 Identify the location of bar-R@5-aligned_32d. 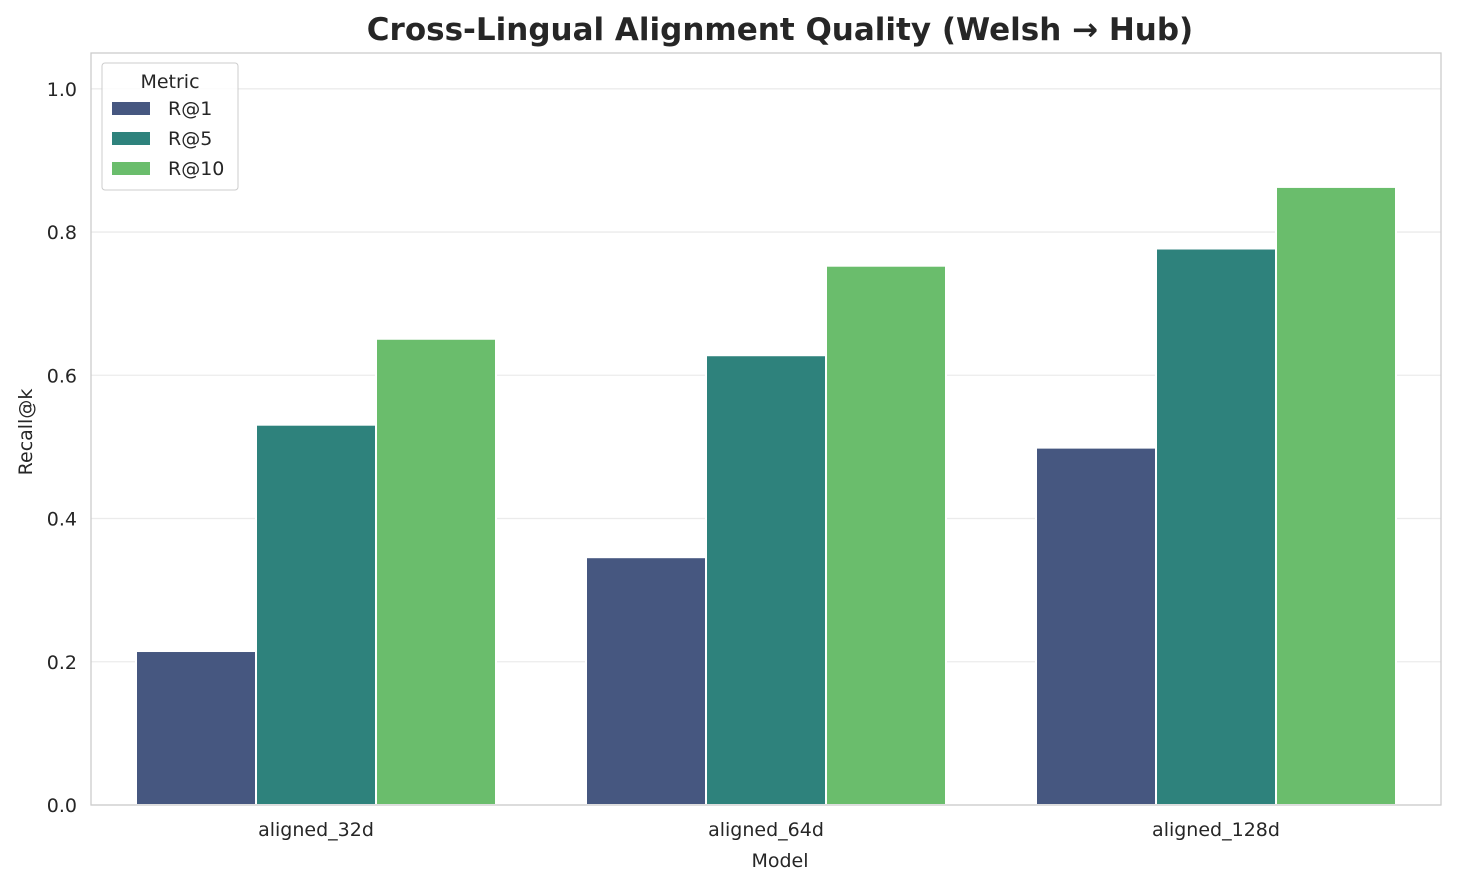
(316, 614).